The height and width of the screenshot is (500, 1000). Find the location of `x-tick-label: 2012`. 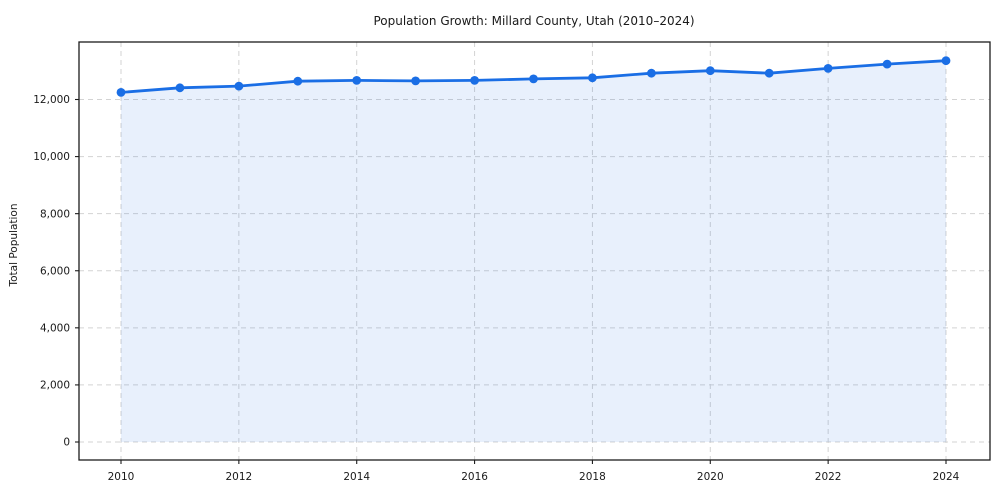

x-tick-label: 2012 is located at coordinates (238, 477).